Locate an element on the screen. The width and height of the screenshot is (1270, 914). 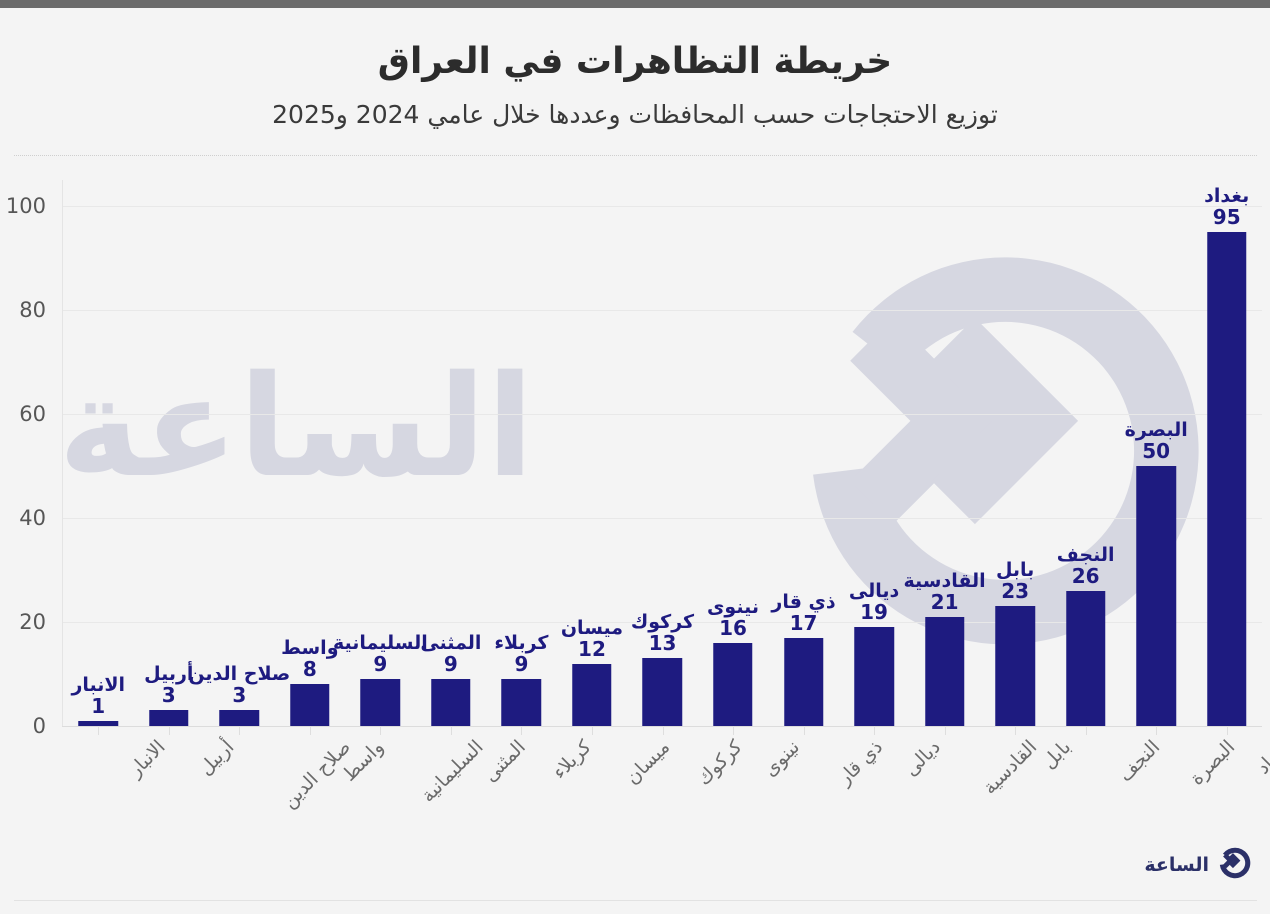
brand-logo: الساعة is located at coordinates (1198, 865).